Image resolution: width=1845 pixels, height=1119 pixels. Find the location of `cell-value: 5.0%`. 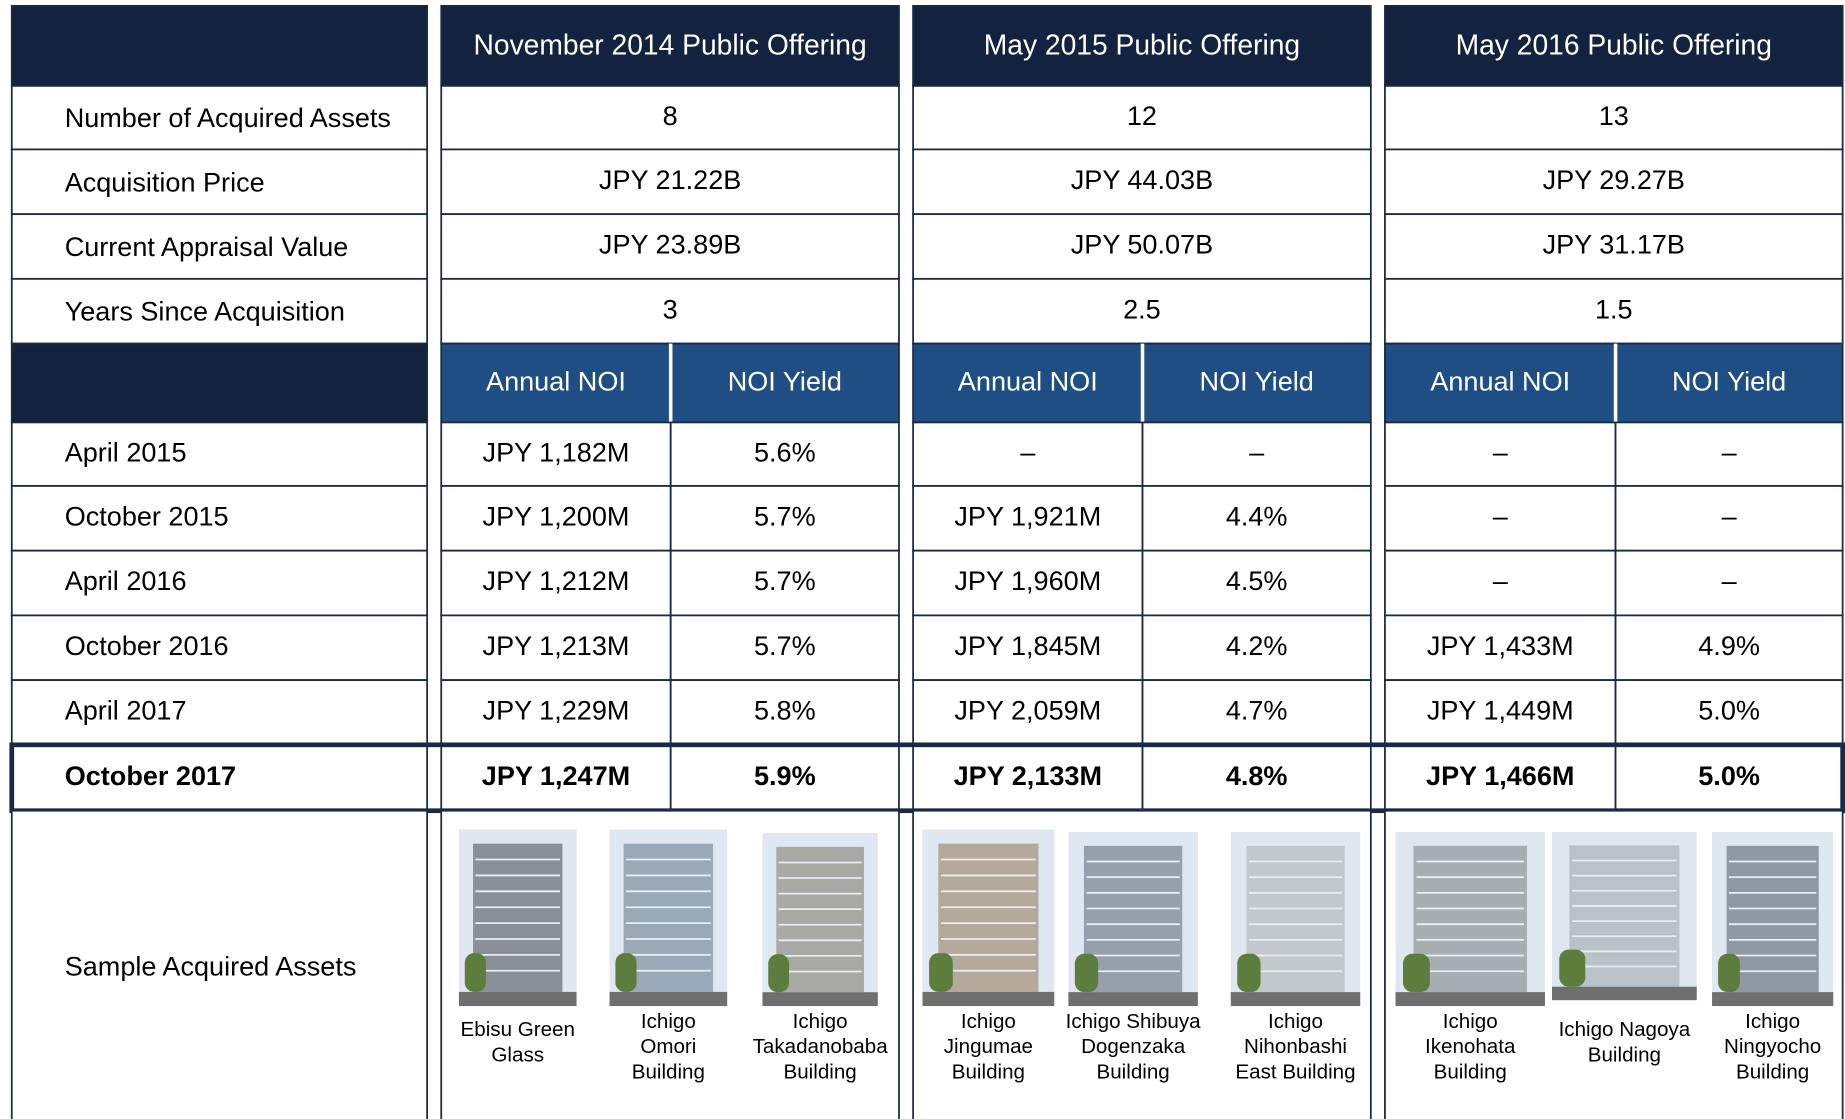

cell-value: 5.0% is located at coordinates (1729, 776).